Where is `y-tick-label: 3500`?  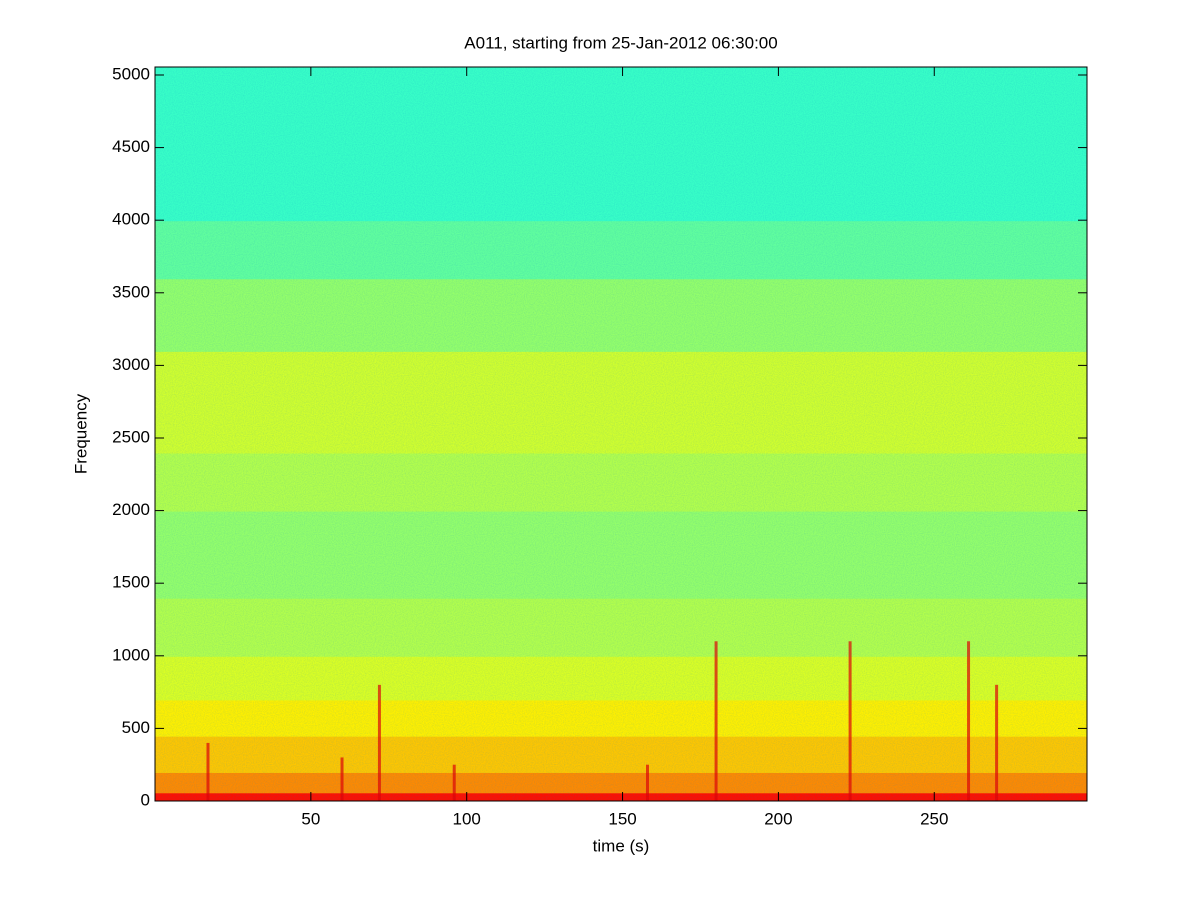 y-tick-label: 3500 is located at coordinates (131, 291).